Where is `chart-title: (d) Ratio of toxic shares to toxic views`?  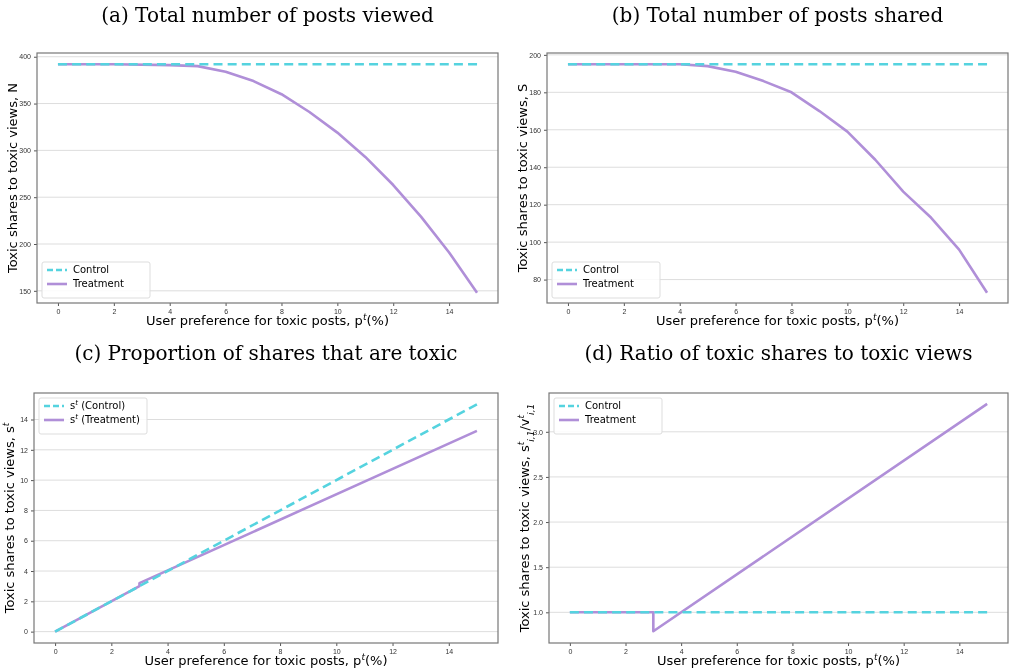 chart-title: (d) Ratio of toxic shares to toxic views is located at coordinates (778, 353).